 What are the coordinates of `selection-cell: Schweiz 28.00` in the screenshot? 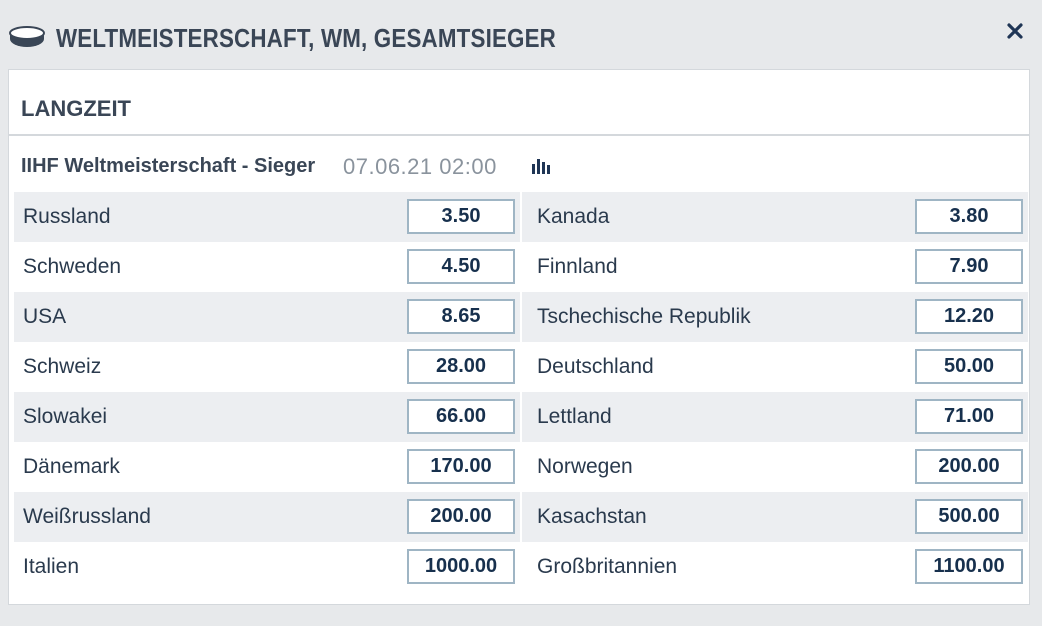 It's located at (267, 367).